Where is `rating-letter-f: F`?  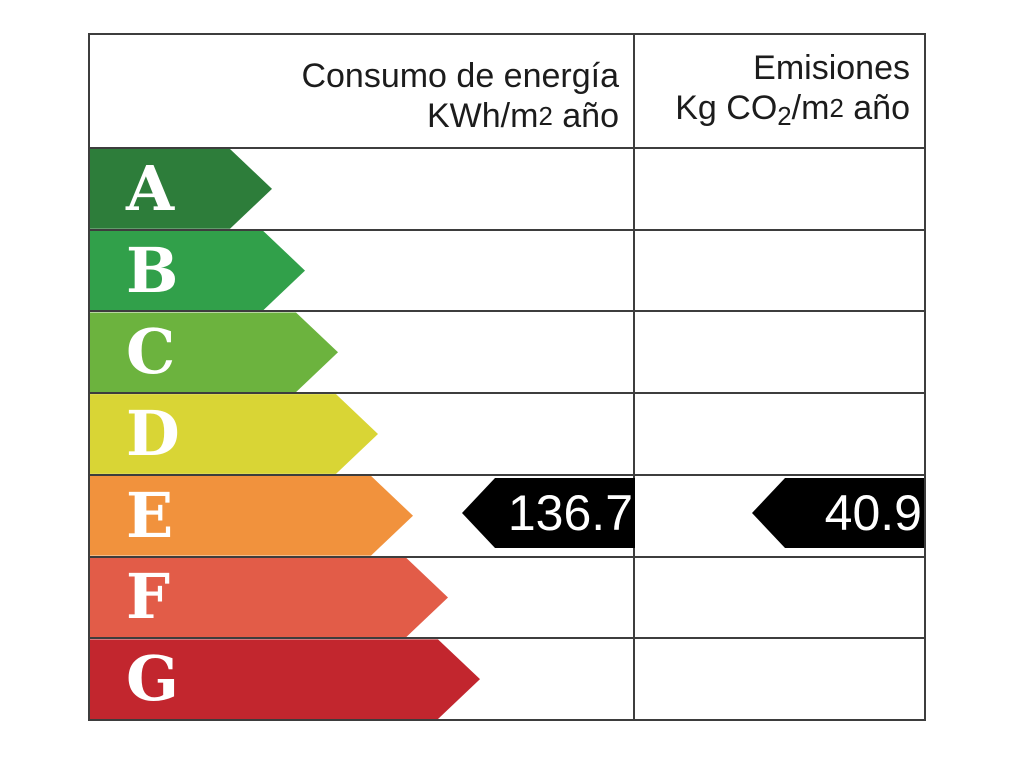 rating-letter-f: F is located at coordinates (148, 597).